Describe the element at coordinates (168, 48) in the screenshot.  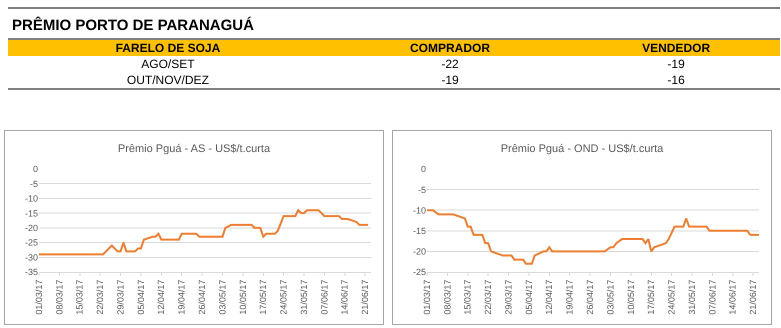
I see `category-label: FARELO DE SOJA` at that location.